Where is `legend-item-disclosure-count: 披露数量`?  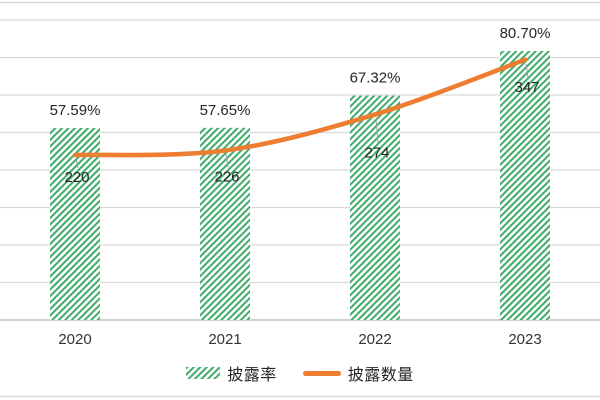
legend-item-disclosure-count: 披露数量 is located at coordinates (358, 373).